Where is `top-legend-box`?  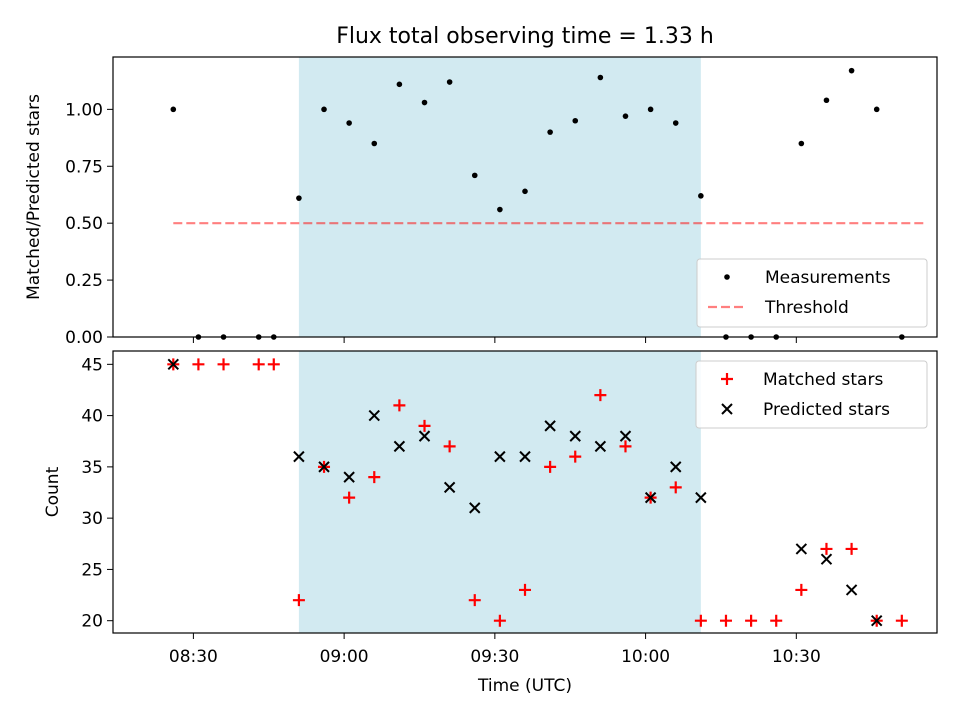 top-legend-box is located at coordinates (812, 293).